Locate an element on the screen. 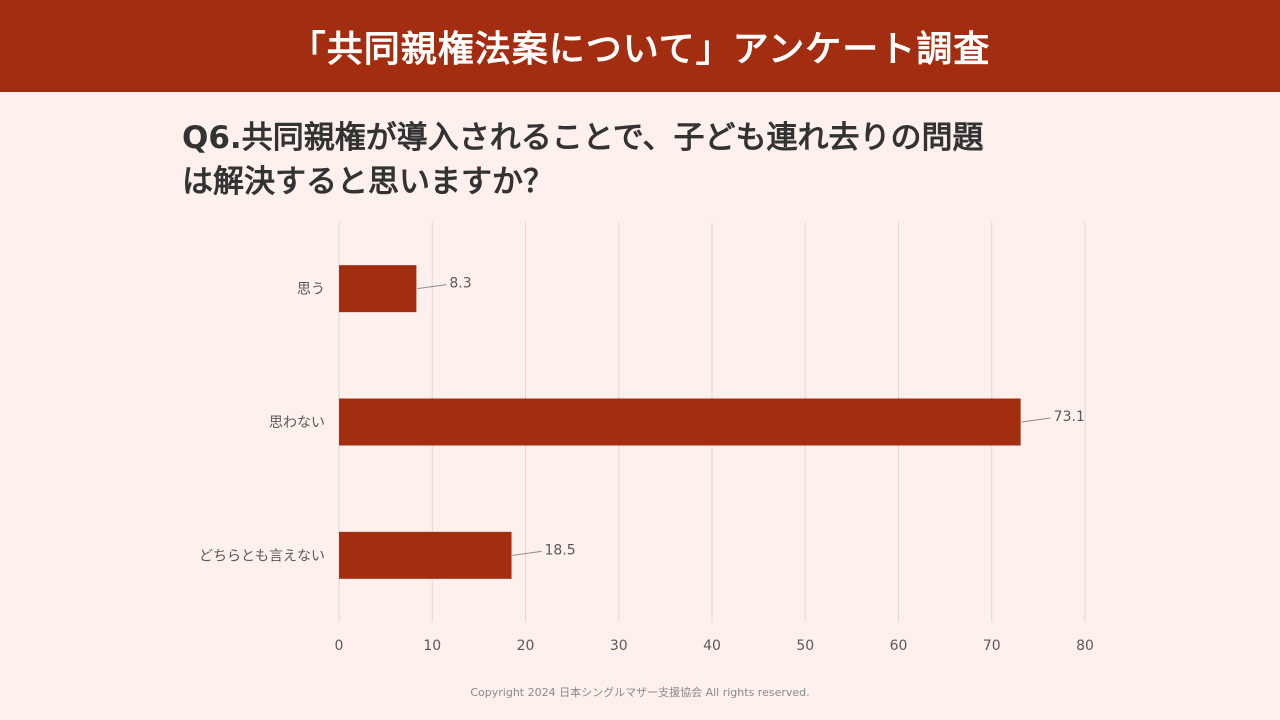 Image resolution: width=1280 pixels, height=720 pixels. x-tick-label: 0 is located at coordinates (339, 646).